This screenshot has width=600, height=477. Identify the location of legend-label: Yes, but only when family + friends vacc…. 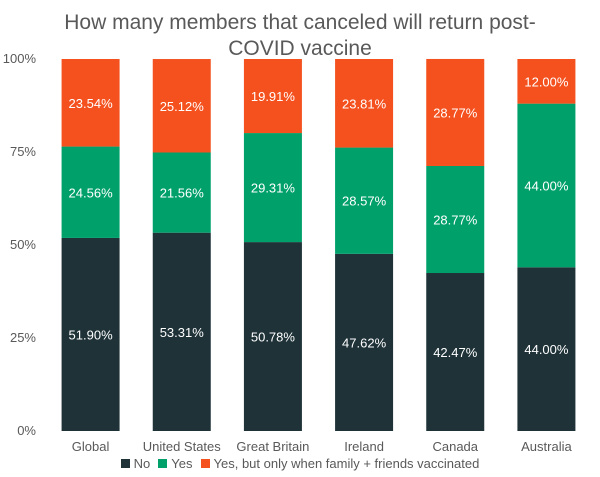
(346, 463).